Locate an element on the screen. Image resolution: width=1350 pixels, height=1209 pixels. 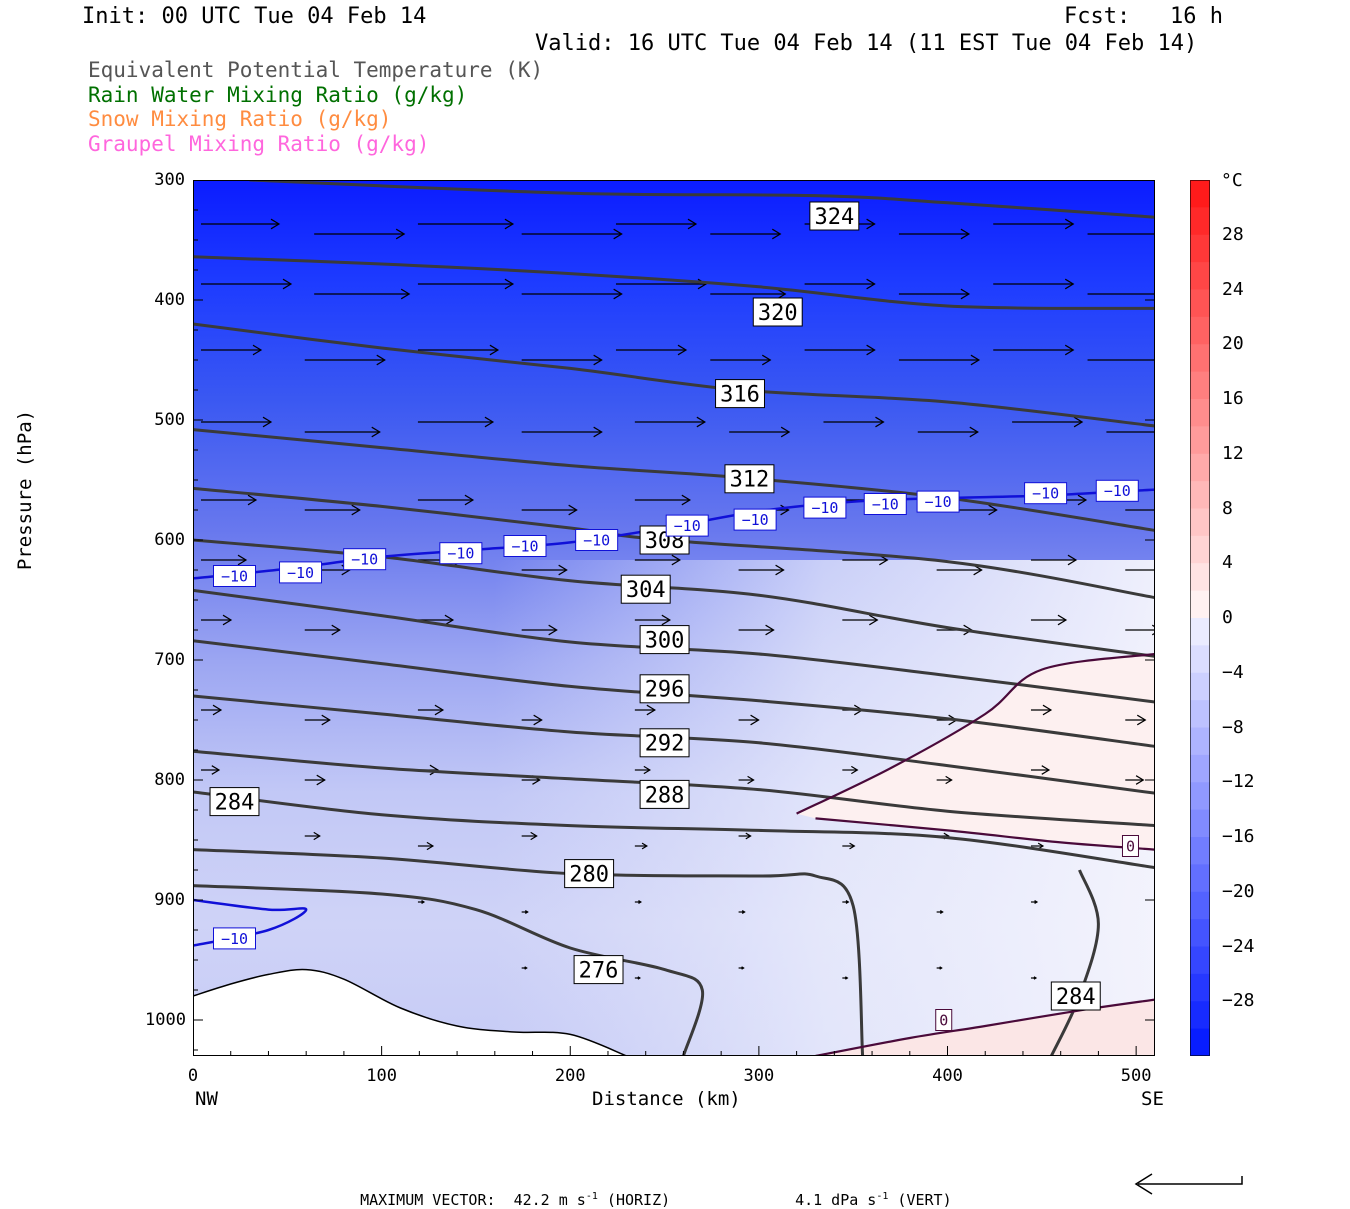
max-vector-vert: 4.1 dPa s is located at coordinates (836, 1200).